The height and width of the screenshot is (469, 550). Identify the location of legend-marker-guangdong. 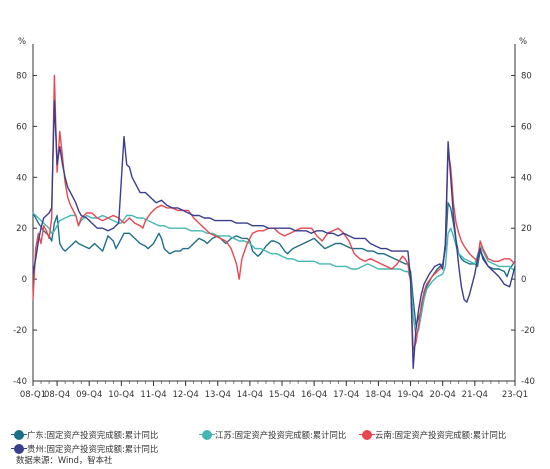
(19, 435).